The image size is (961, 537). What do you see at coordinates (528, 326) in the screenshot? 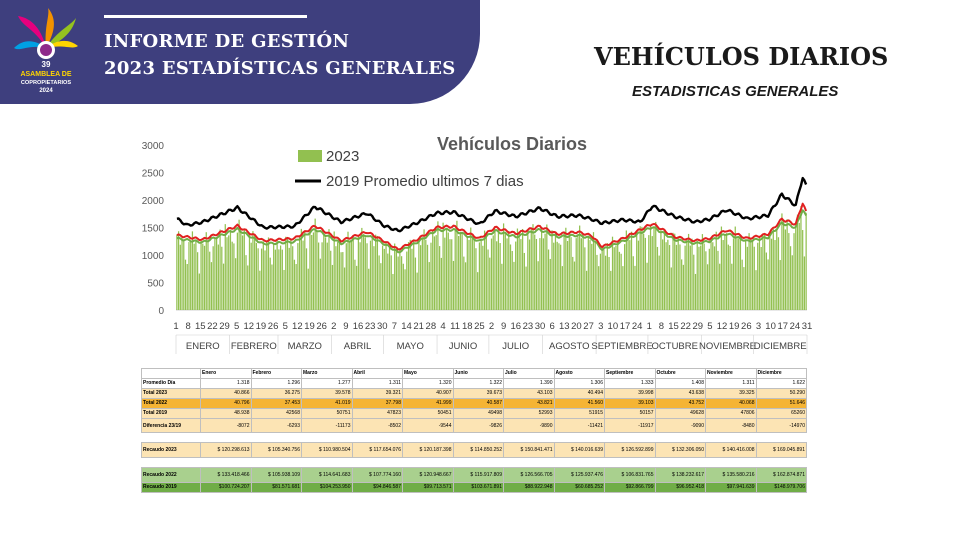
I see `x-tick-label: 23` at bounding box center [528, 326].